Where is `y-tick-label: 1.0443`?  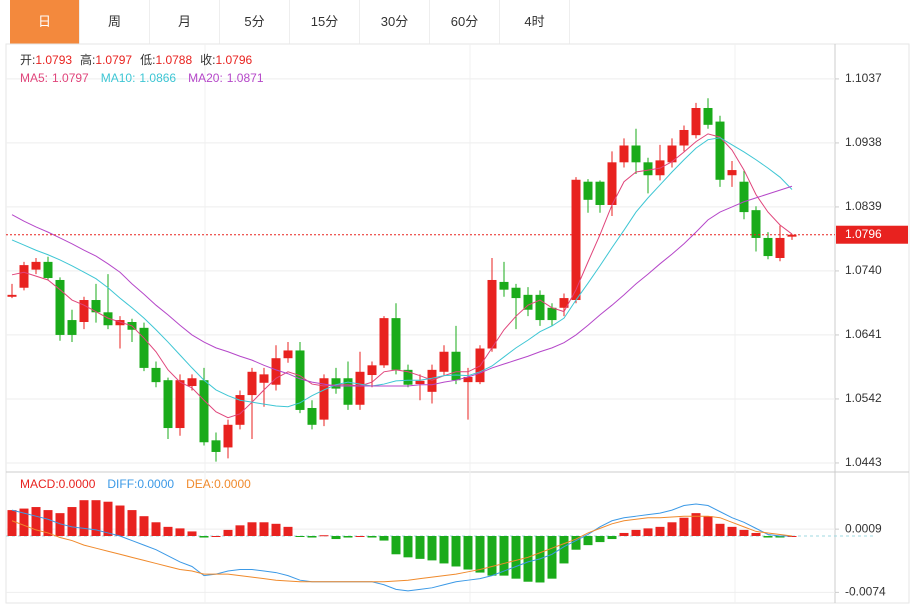
y-tick-label: 1.0443 is located at coordinates (863, 462).